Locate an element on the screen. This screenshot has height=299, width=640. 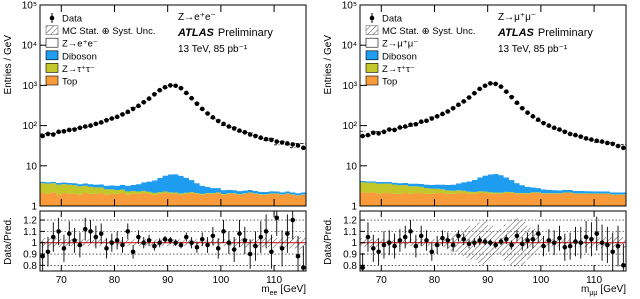
energy-label: 13 TeV, 85 pb⁻¹ is located at coordinates (533, 49).